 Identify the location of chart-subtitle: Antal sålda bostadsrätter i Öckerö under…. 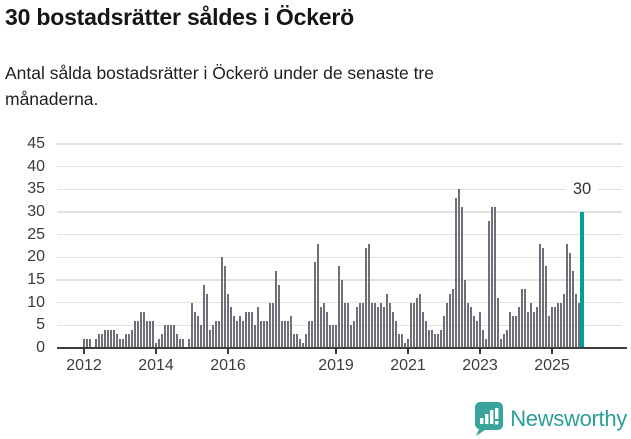
(219, 86).